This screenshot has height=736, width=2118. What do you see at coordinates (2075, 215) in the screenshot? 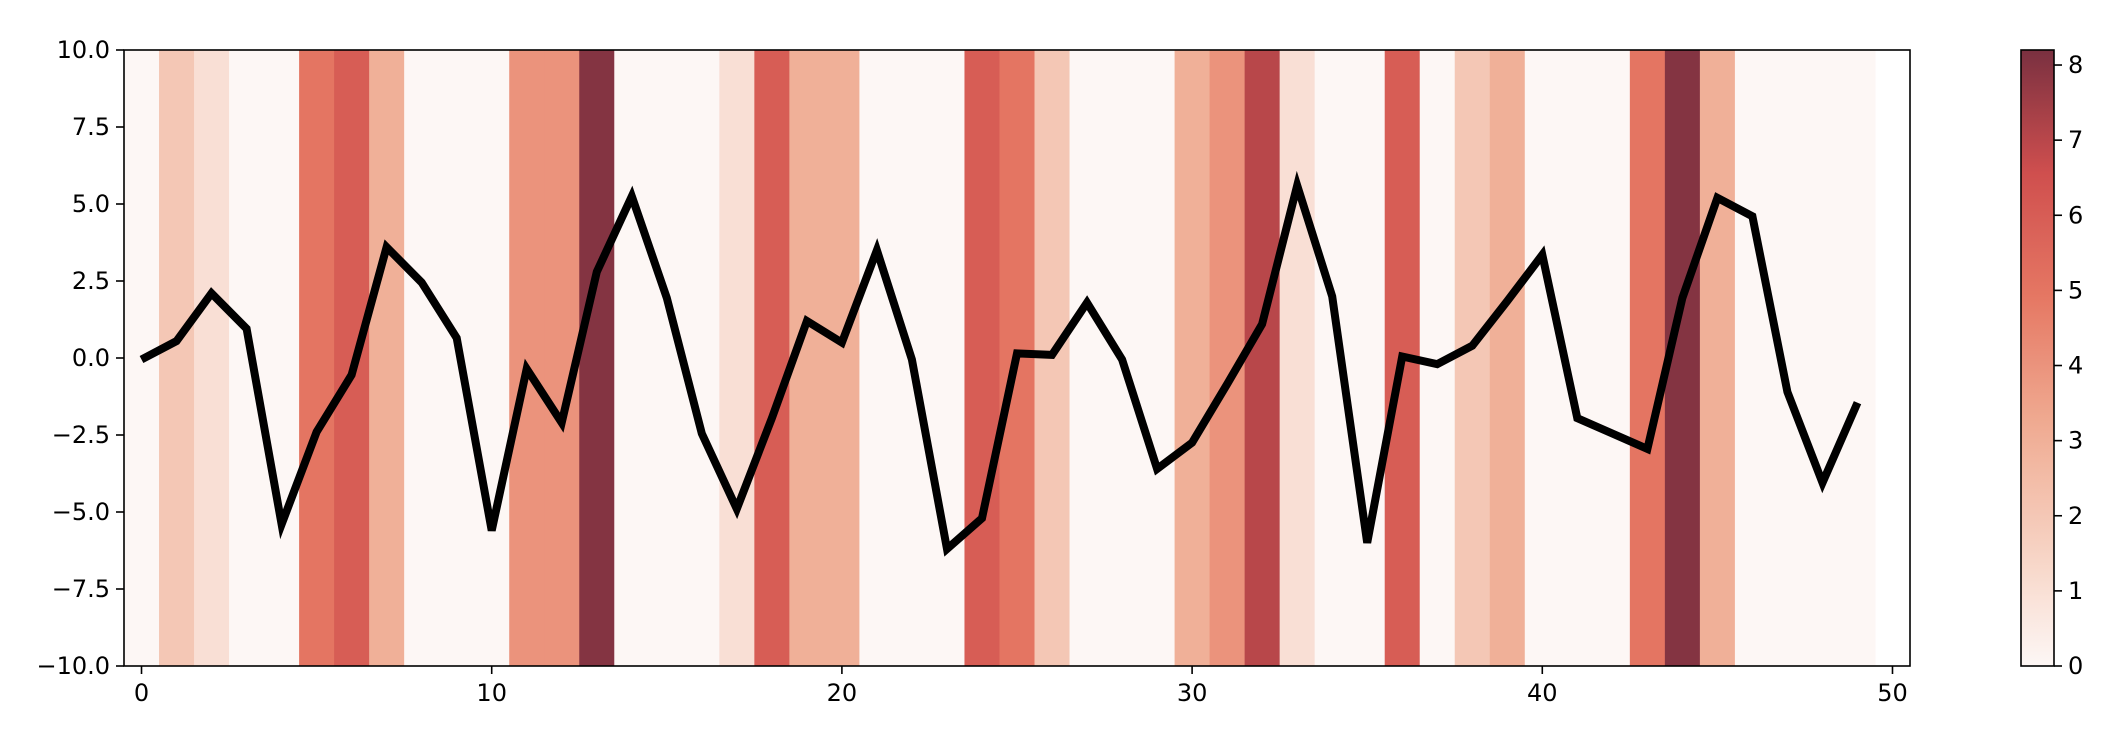
I see `colorbar-tick-label: 6` at bounding box center [2075, 215].